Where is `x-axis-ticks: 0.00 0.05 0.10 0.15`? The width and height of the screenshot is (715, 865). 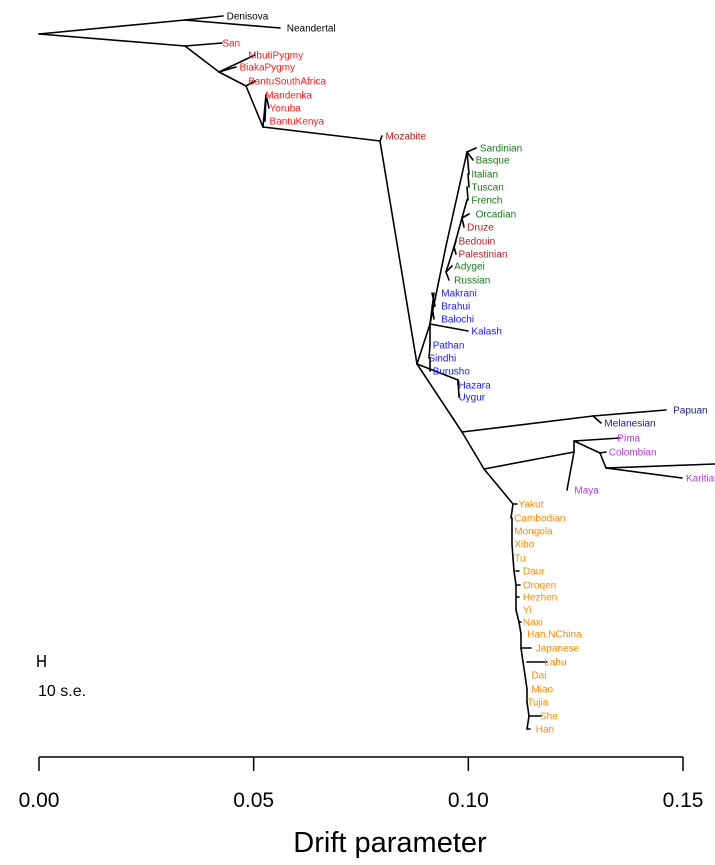 x-axis-ticks: 0.00 0.05 0.10 0.15 is located at coordinates (361, 784).